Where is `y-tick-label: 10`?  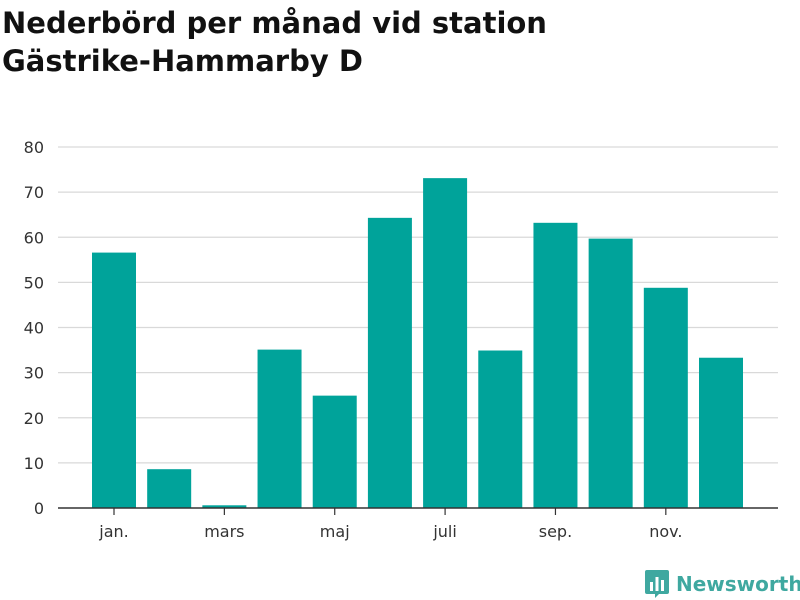
y-tick-label: 10 is located at coordinates (34, 463).